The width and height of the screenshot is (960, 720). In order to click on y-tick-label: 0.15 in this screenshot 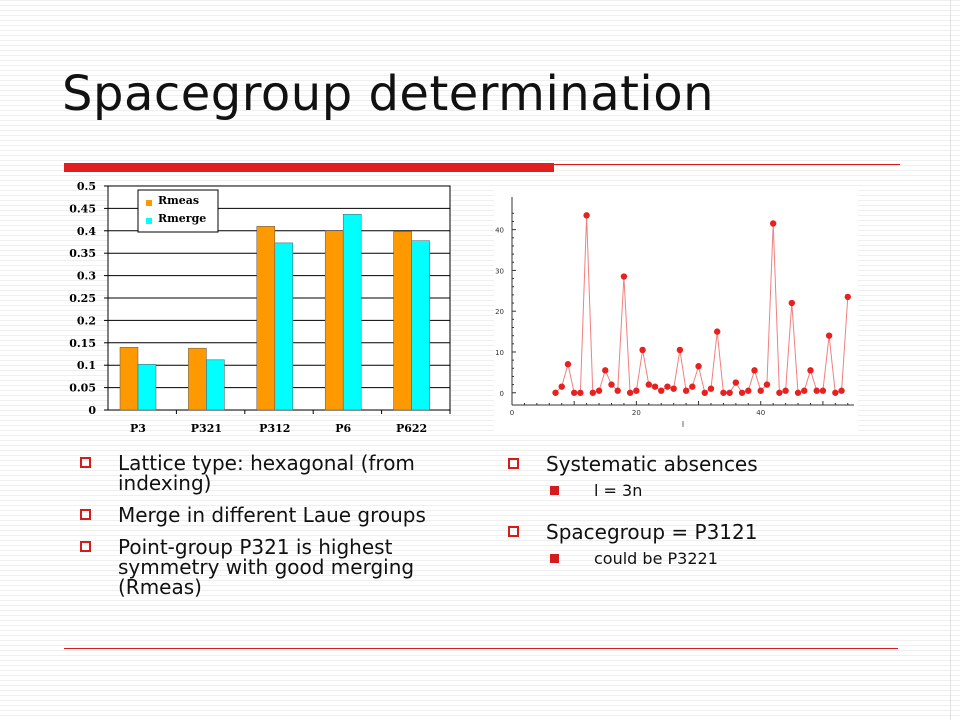, I will do `click(82, 343)`.